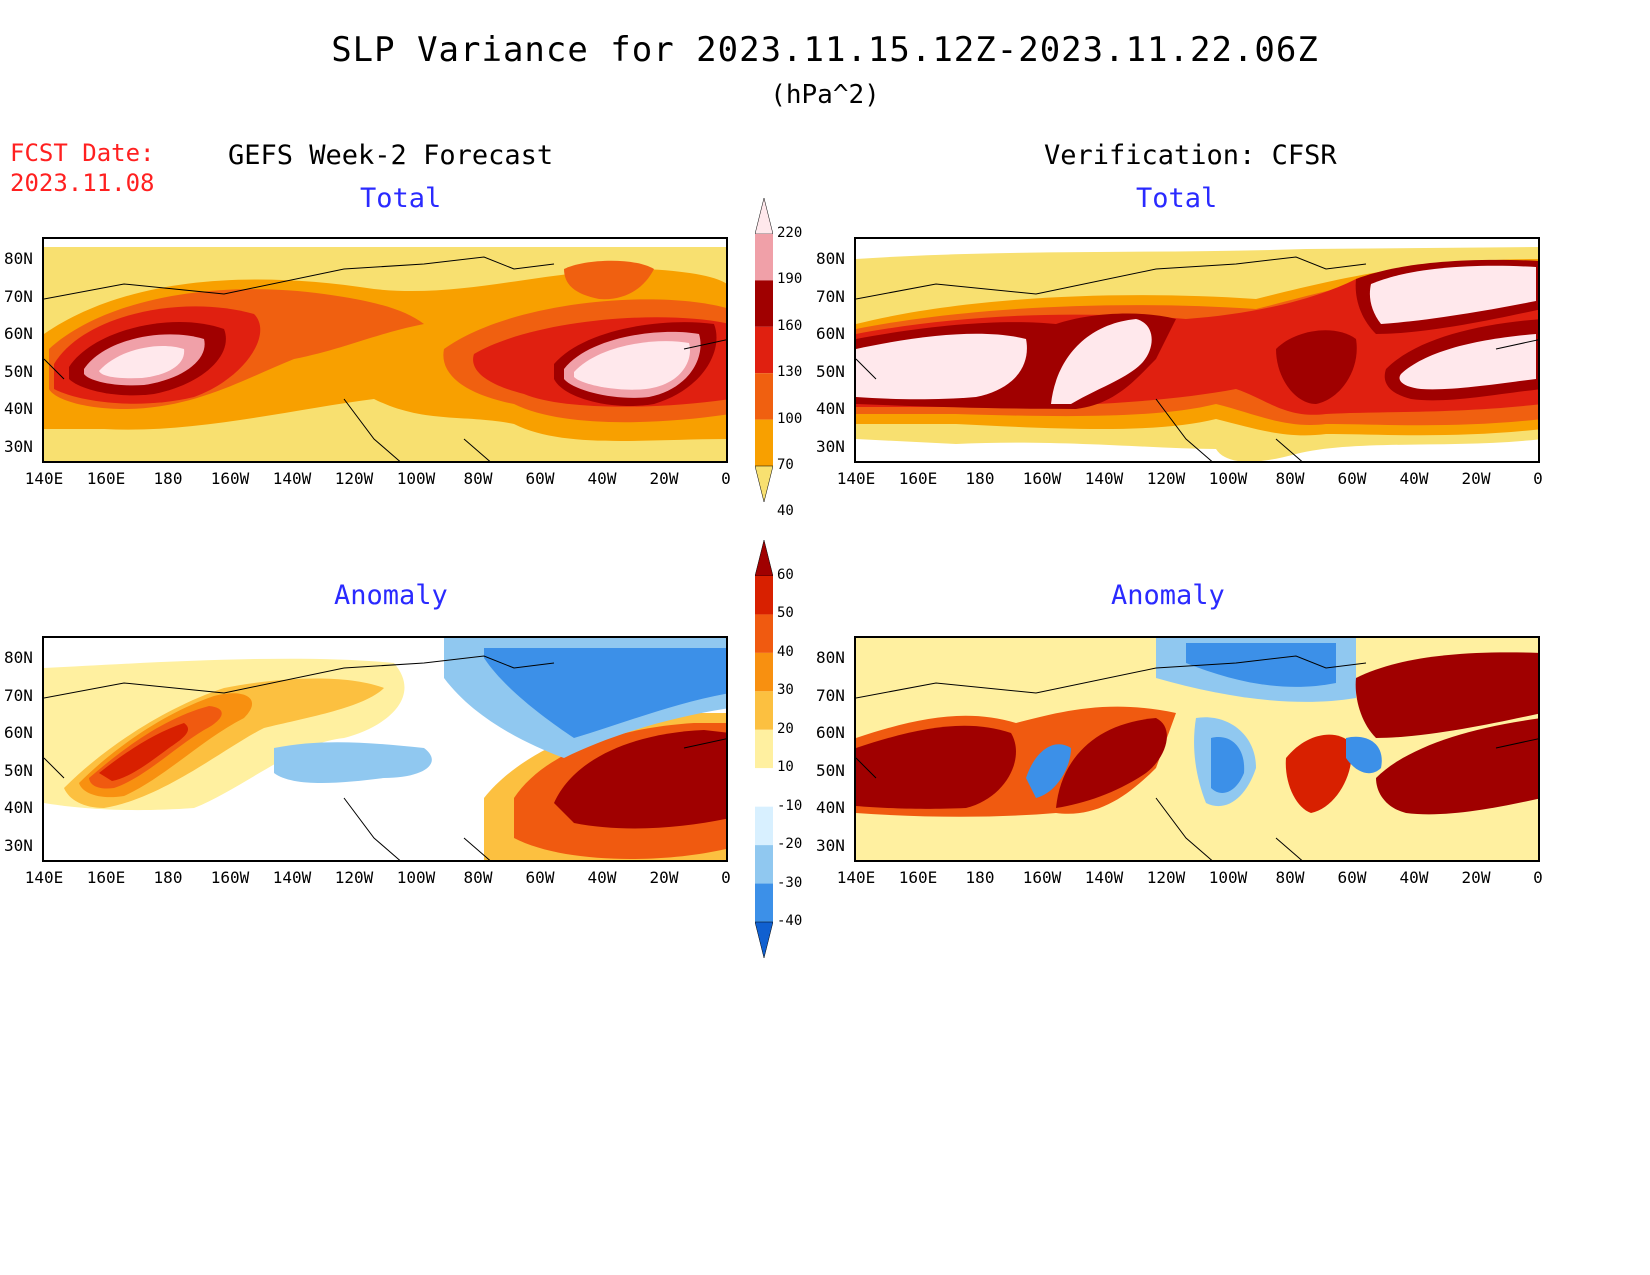  I want to click on anomaly-colorbar-level-label: -30, so click(790, 882).